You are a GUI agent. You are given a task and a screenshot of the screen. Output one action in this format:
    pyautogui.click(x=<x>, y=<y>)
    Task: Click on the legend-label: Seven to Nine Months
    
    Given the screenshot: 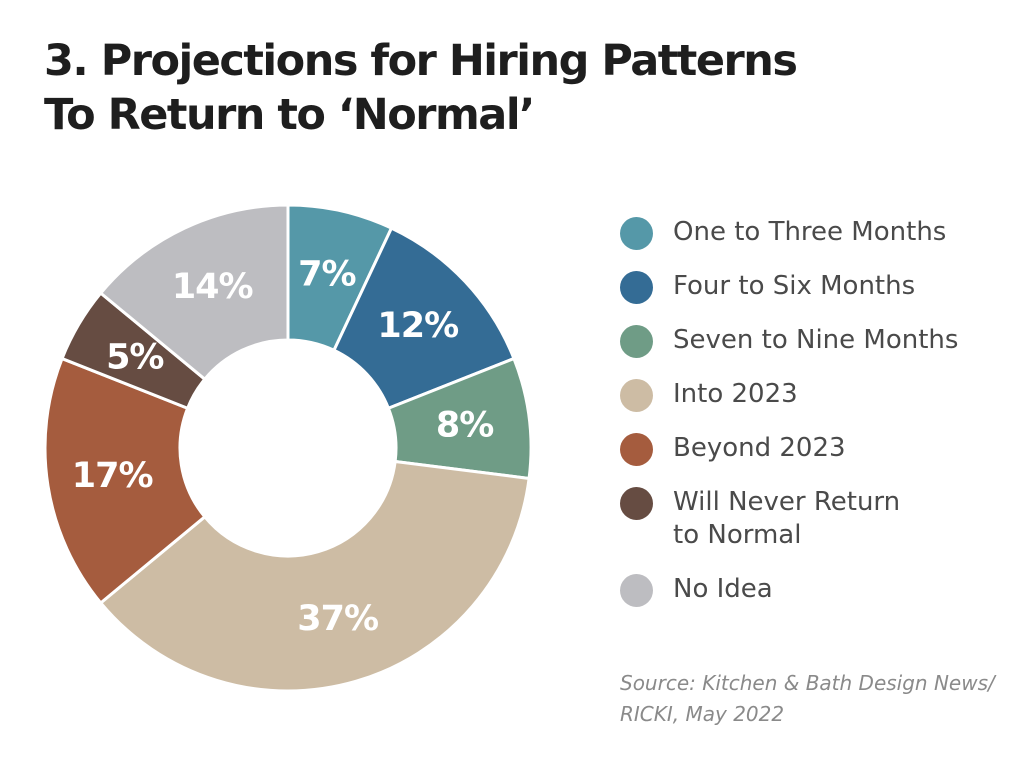 What is the action you would take?
    pyautogui.click(x=816, y=340)
    